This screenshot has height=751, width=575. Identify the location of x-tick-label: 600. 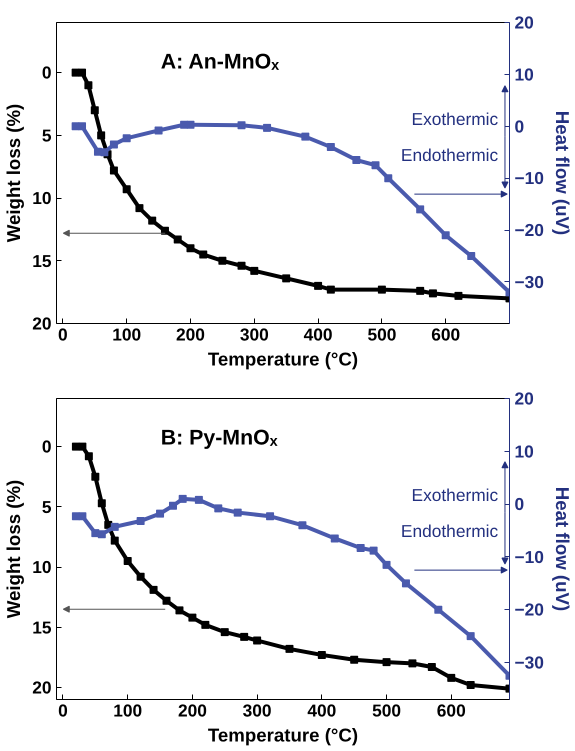
(445, 334).